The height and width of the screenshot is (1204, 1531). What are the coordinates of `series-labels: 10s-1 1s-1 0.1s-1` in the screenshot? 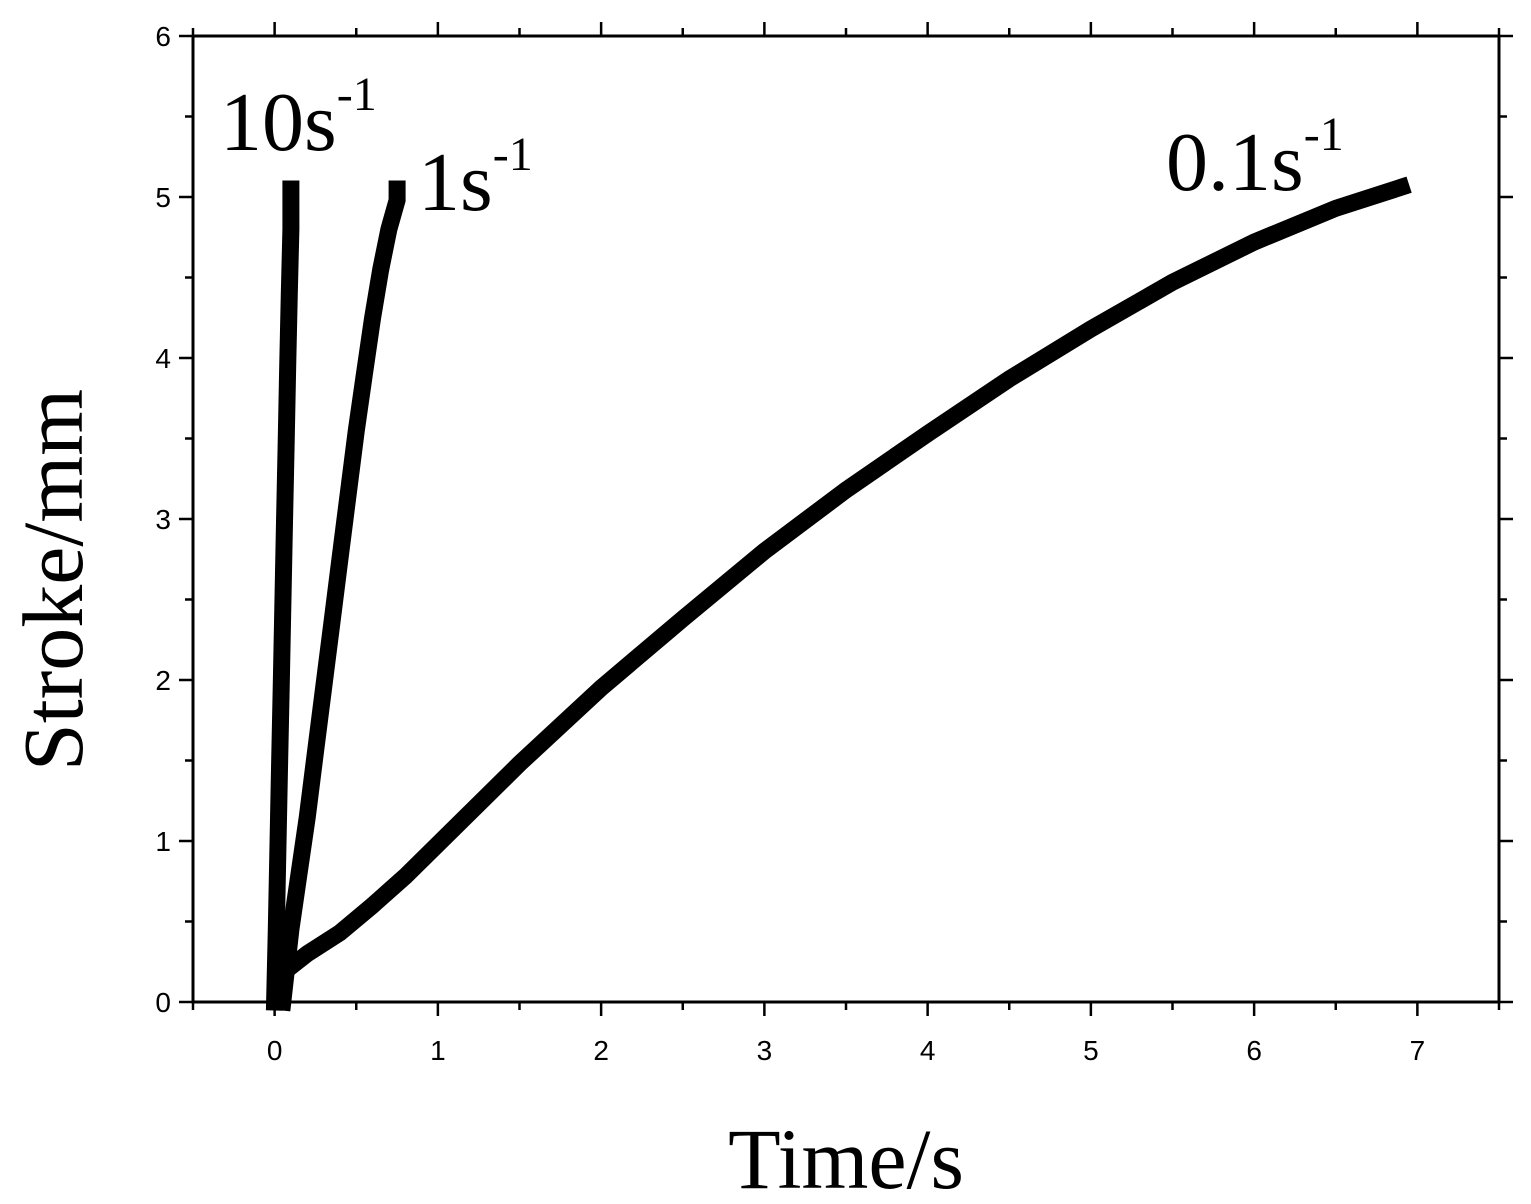 It's located at (782, 148).